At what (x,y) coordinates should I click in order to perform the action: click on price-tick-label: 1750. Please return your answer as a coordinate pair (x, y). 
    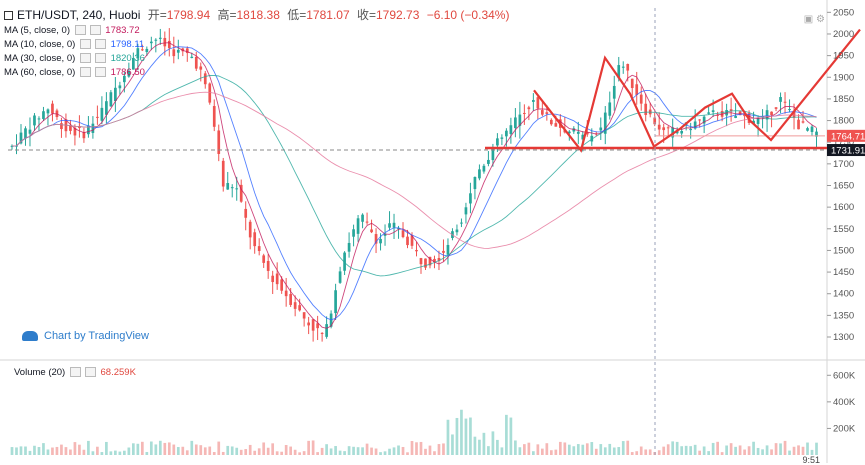
    Looking at the image, I should click on (843, 142).